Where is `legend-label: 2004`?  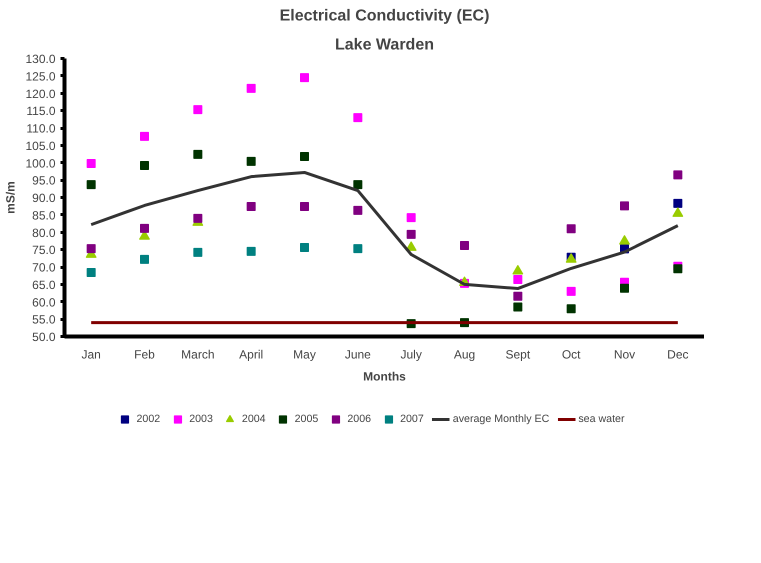 legend-label: 2004 is located at coordinates (254, 419).